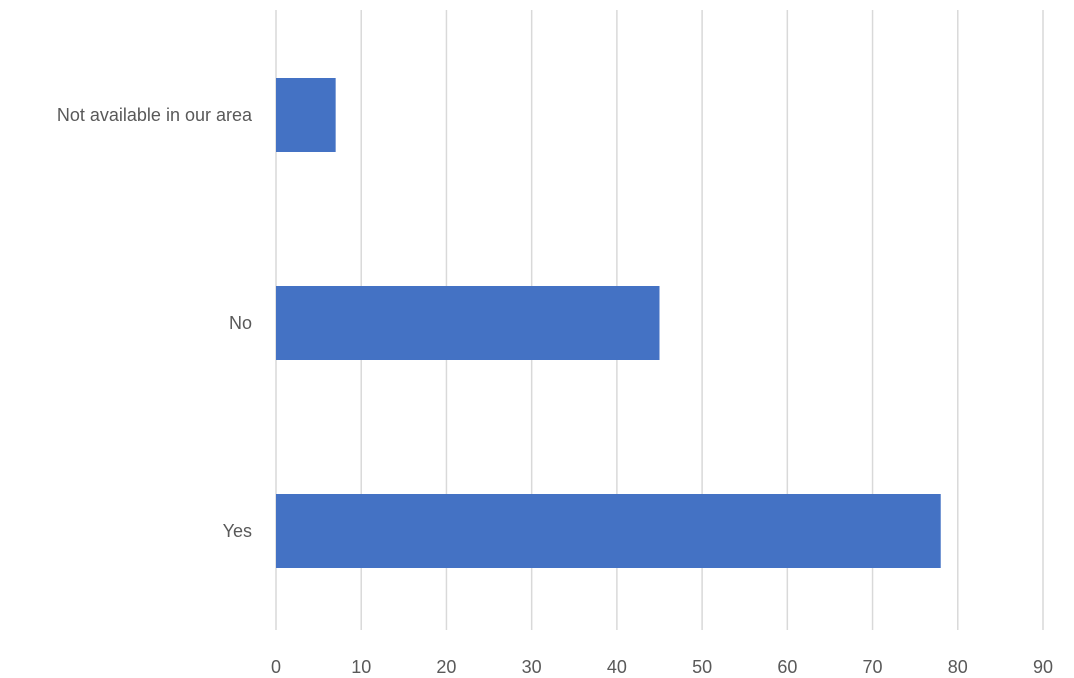 Image resolution: width=1074 pixels, height=678 pixels. I want to click on category-label-yes: Yes, so click(237, 531).